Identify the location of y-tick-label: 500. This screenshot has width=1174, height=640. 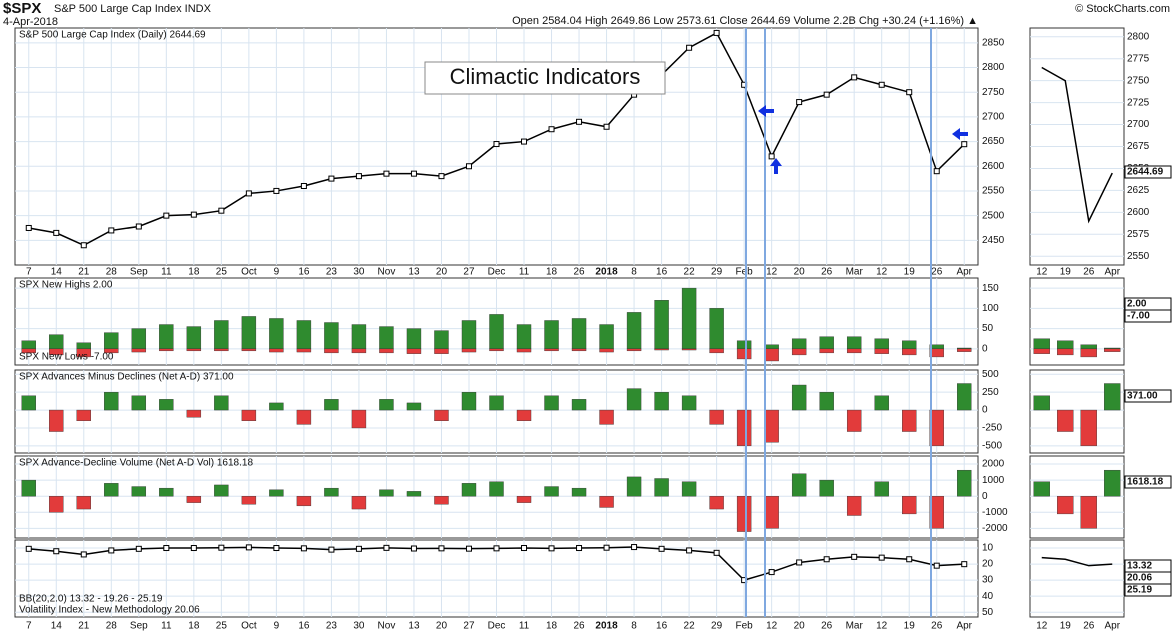
(990, 374).